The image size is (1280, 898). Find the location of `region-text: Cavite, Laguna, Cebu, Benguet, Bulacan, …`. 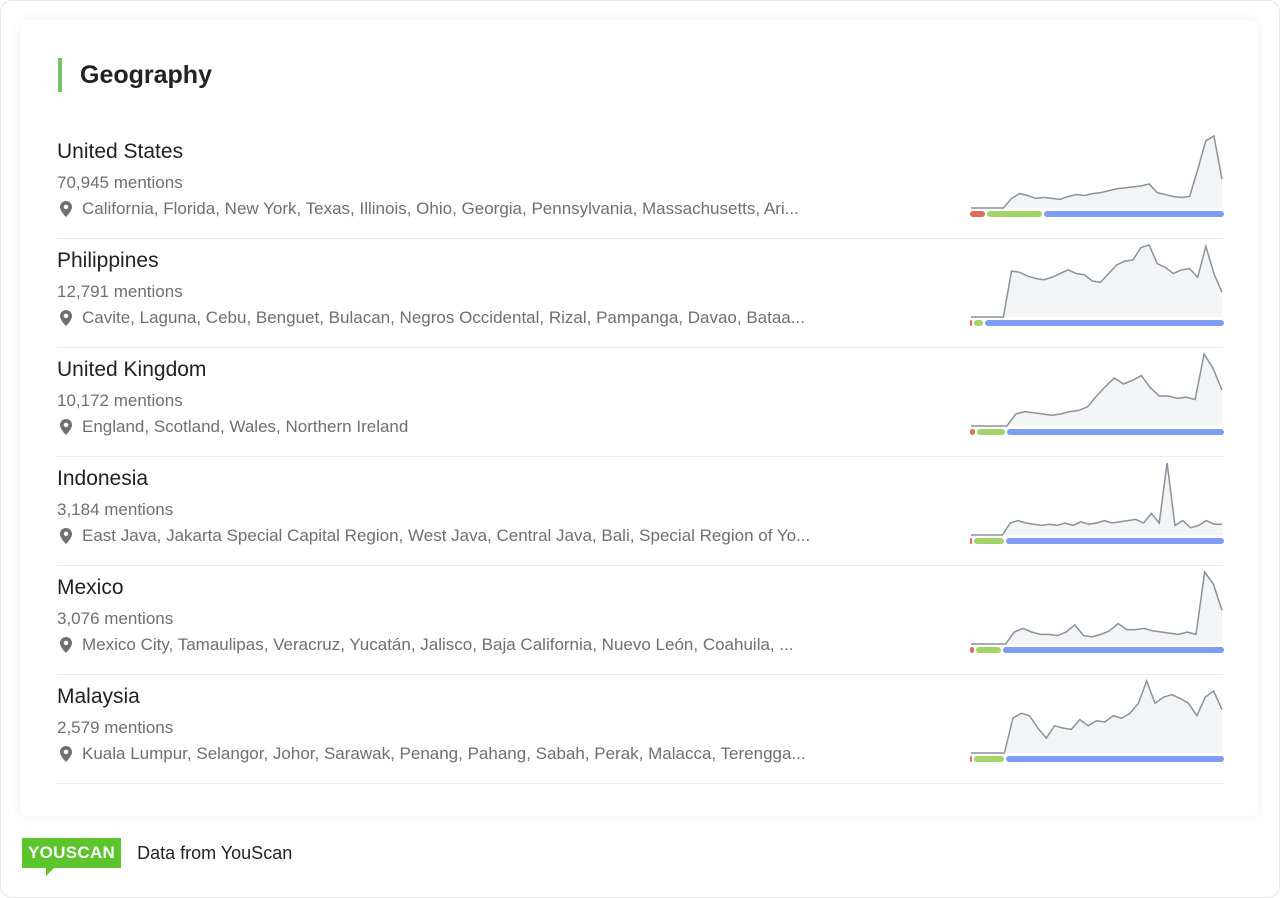

region-text: Cavite, Laguna, Cebu, Benguet, Bulacan, … is located at coordinates (443, 317).